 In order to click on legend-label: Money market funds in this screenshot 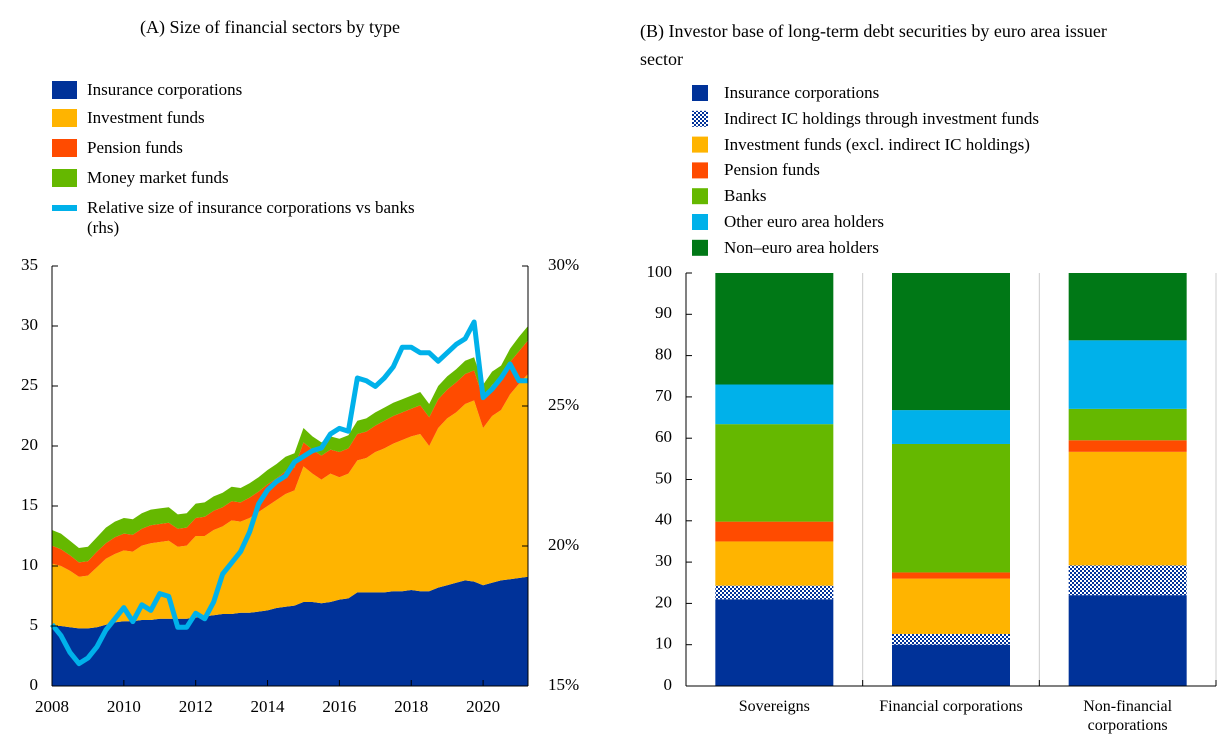, I will do `click(158, 177)`.